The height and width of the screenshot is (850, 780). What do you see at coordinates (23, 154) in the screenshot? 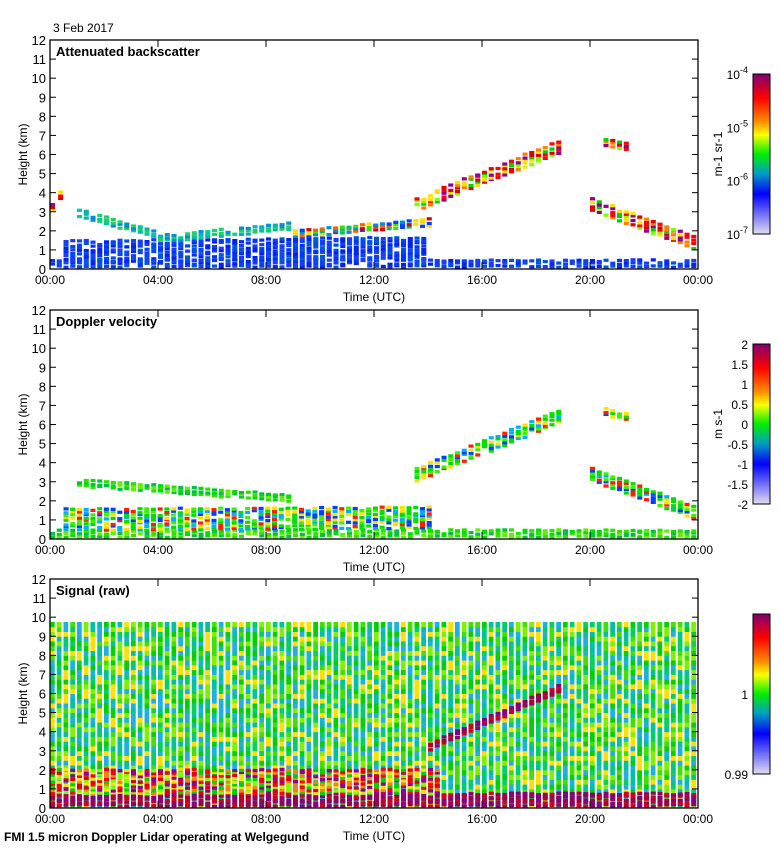
I see `y-axis-label: Height (km)` at bounding box center [23, 154].